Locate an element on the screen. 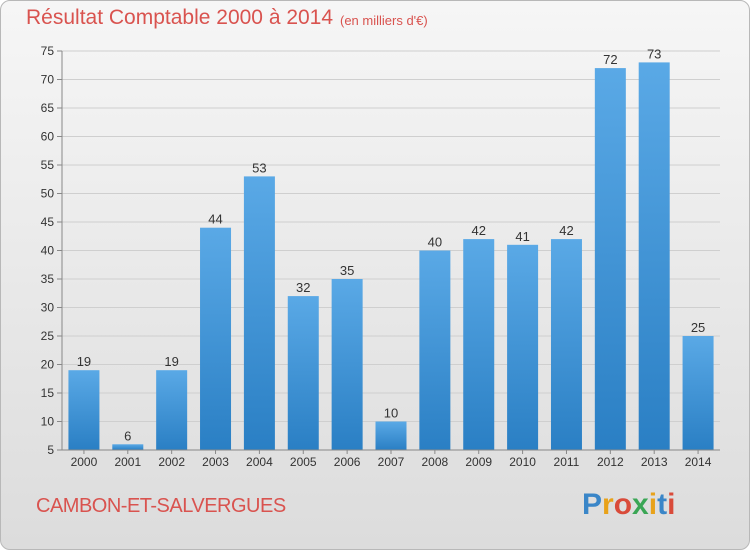 The height and width of the screenshot is (550, 750). y-tick-label: 60 is located at coordinates (48, 137).